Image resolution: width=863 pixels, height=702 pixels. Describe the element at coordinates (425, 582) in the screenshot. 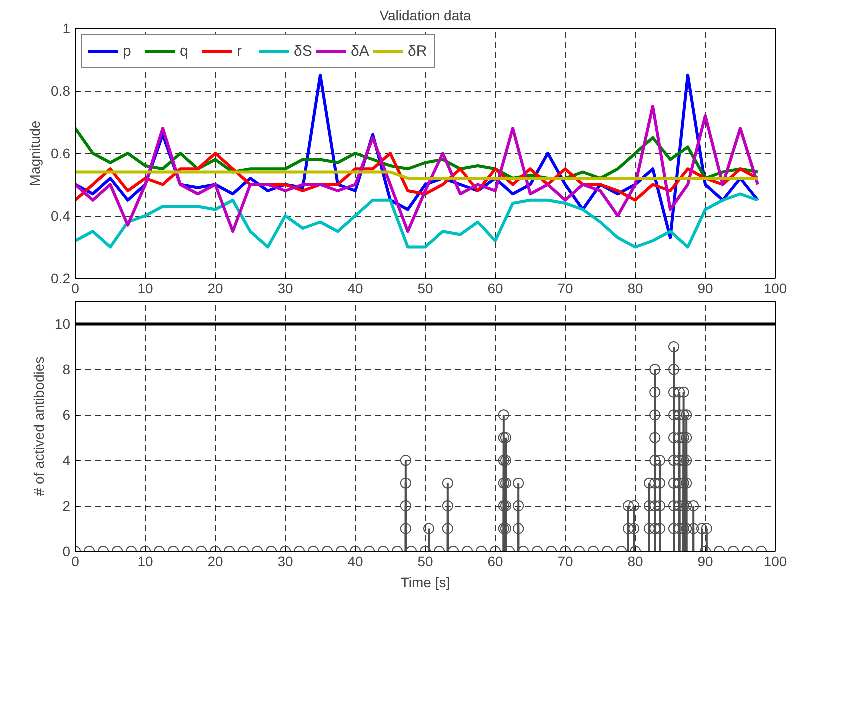

I see `x-axis-title: Time [s]` at that location.